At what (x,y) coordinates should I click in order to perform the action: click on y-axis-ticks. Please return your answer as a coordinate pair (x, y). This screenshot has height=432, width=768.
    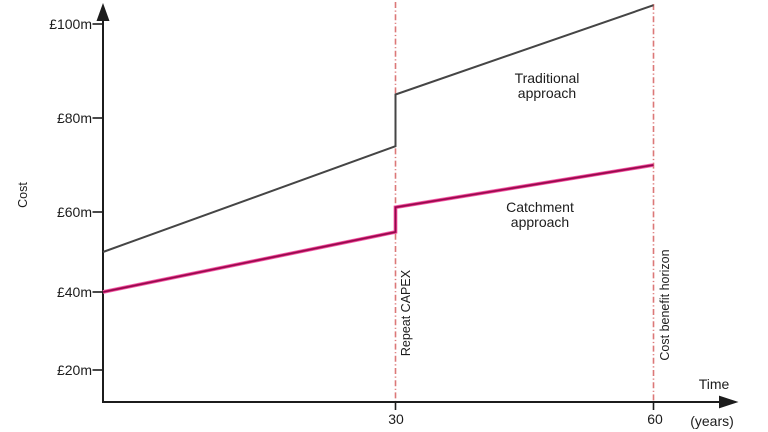
    Looking at the image, I should click on (97, 197).